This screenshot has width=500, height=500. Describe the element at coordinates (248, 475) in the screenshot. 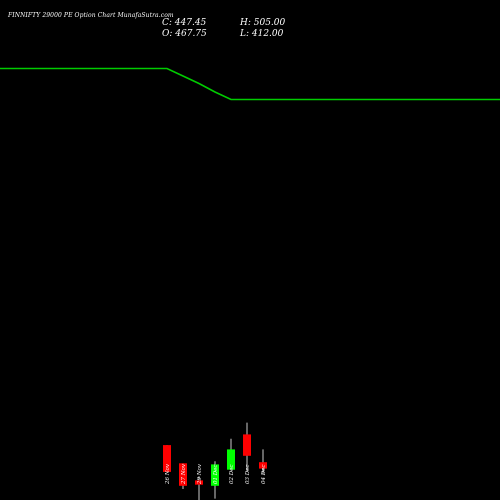

I see `date-label: 03 Dec` at that location.